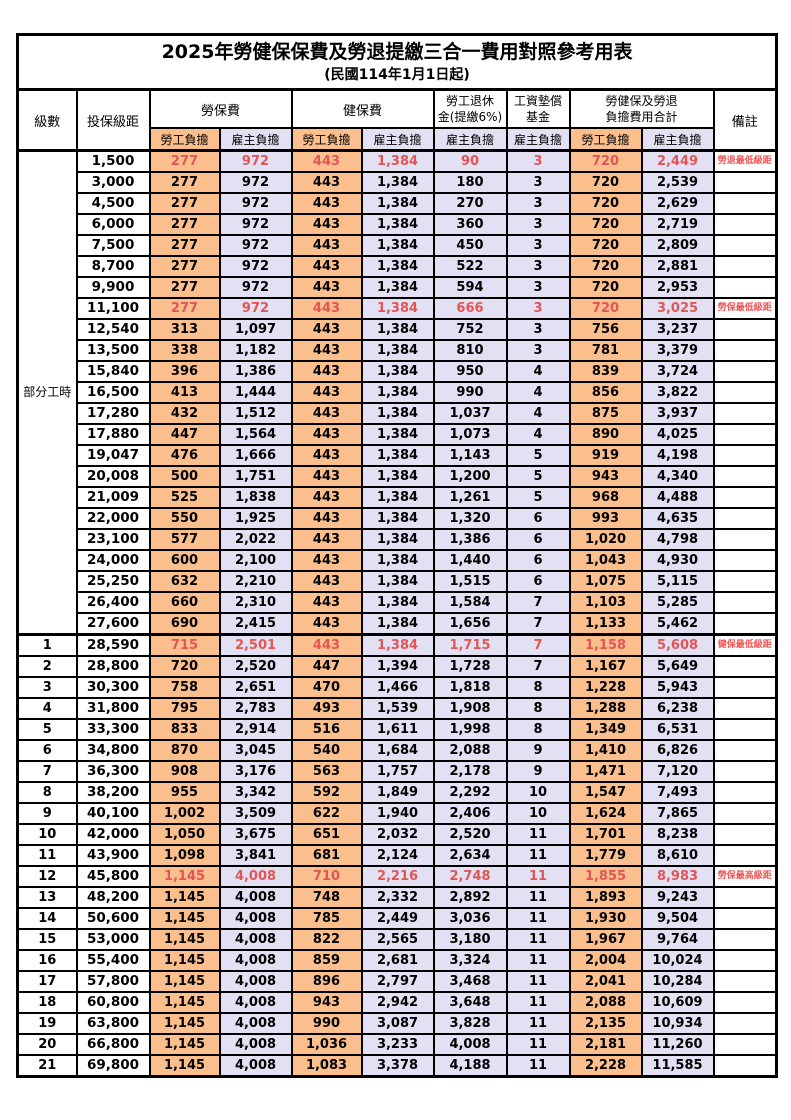 The width and height of the screenshot is (791, 1120). What do you see at coordinates (113, 602) in the screenshot?
I see `bracket-cell: 26,400` at bounding box center [113, 602].